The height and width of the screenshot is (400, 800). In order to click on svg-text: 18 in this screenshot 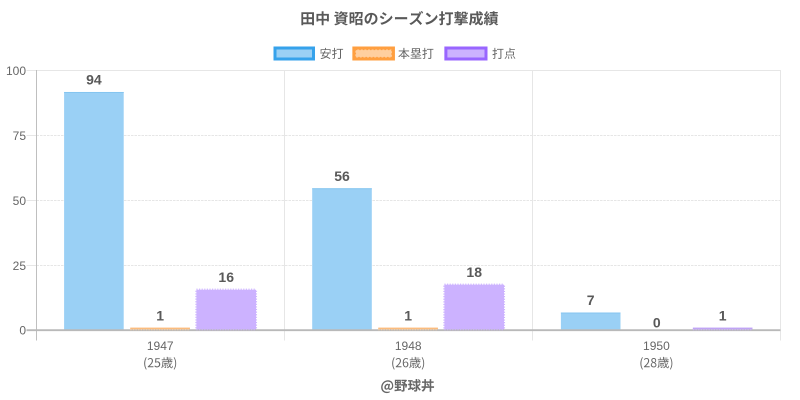, I will do `click(474, 272)`.